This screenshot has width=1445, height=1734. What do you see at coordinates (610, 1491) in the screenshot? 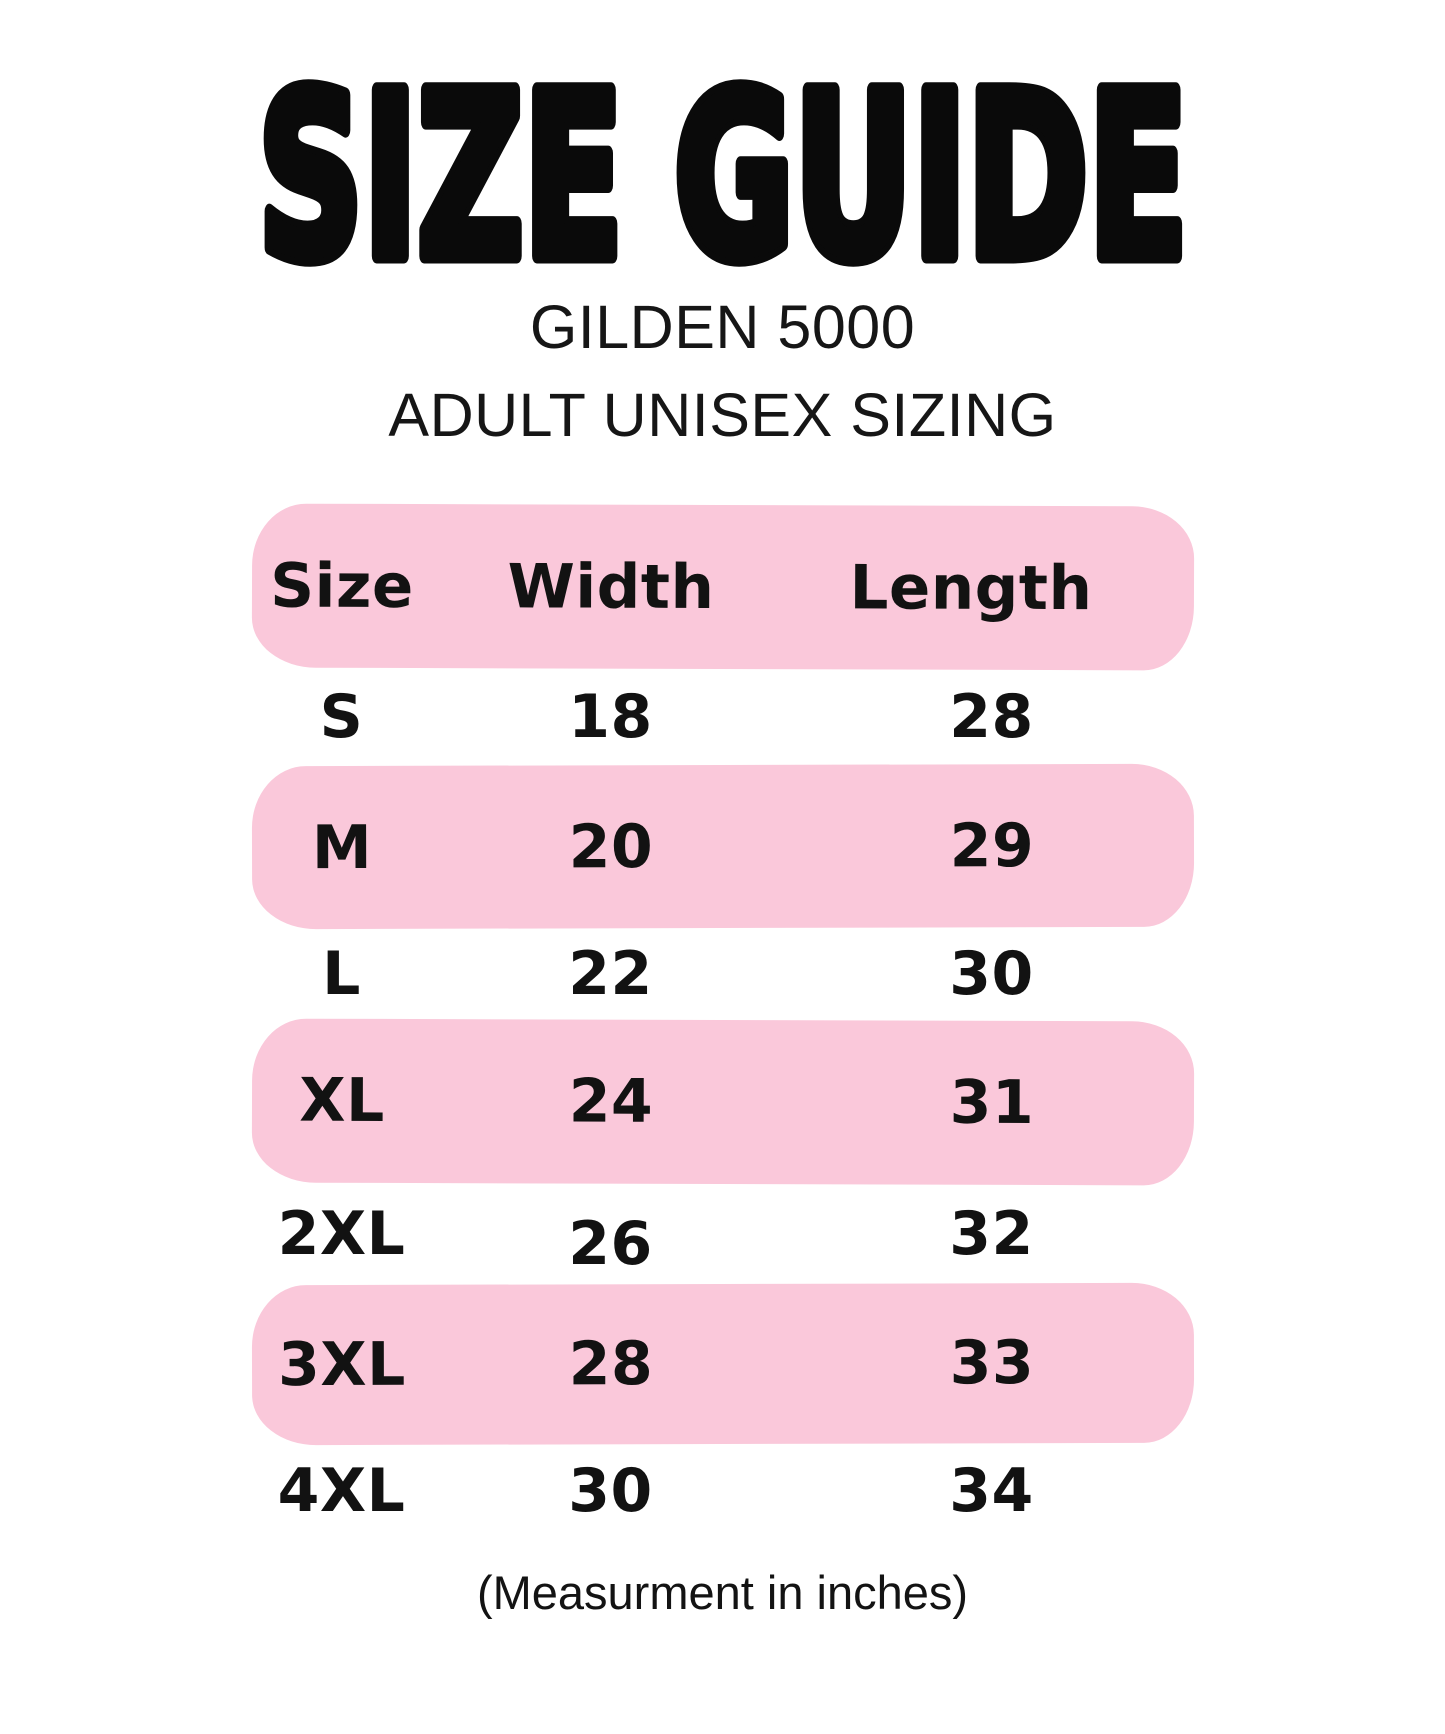
I see `width-value-cell: 30` at bounding box center [610, 1491].